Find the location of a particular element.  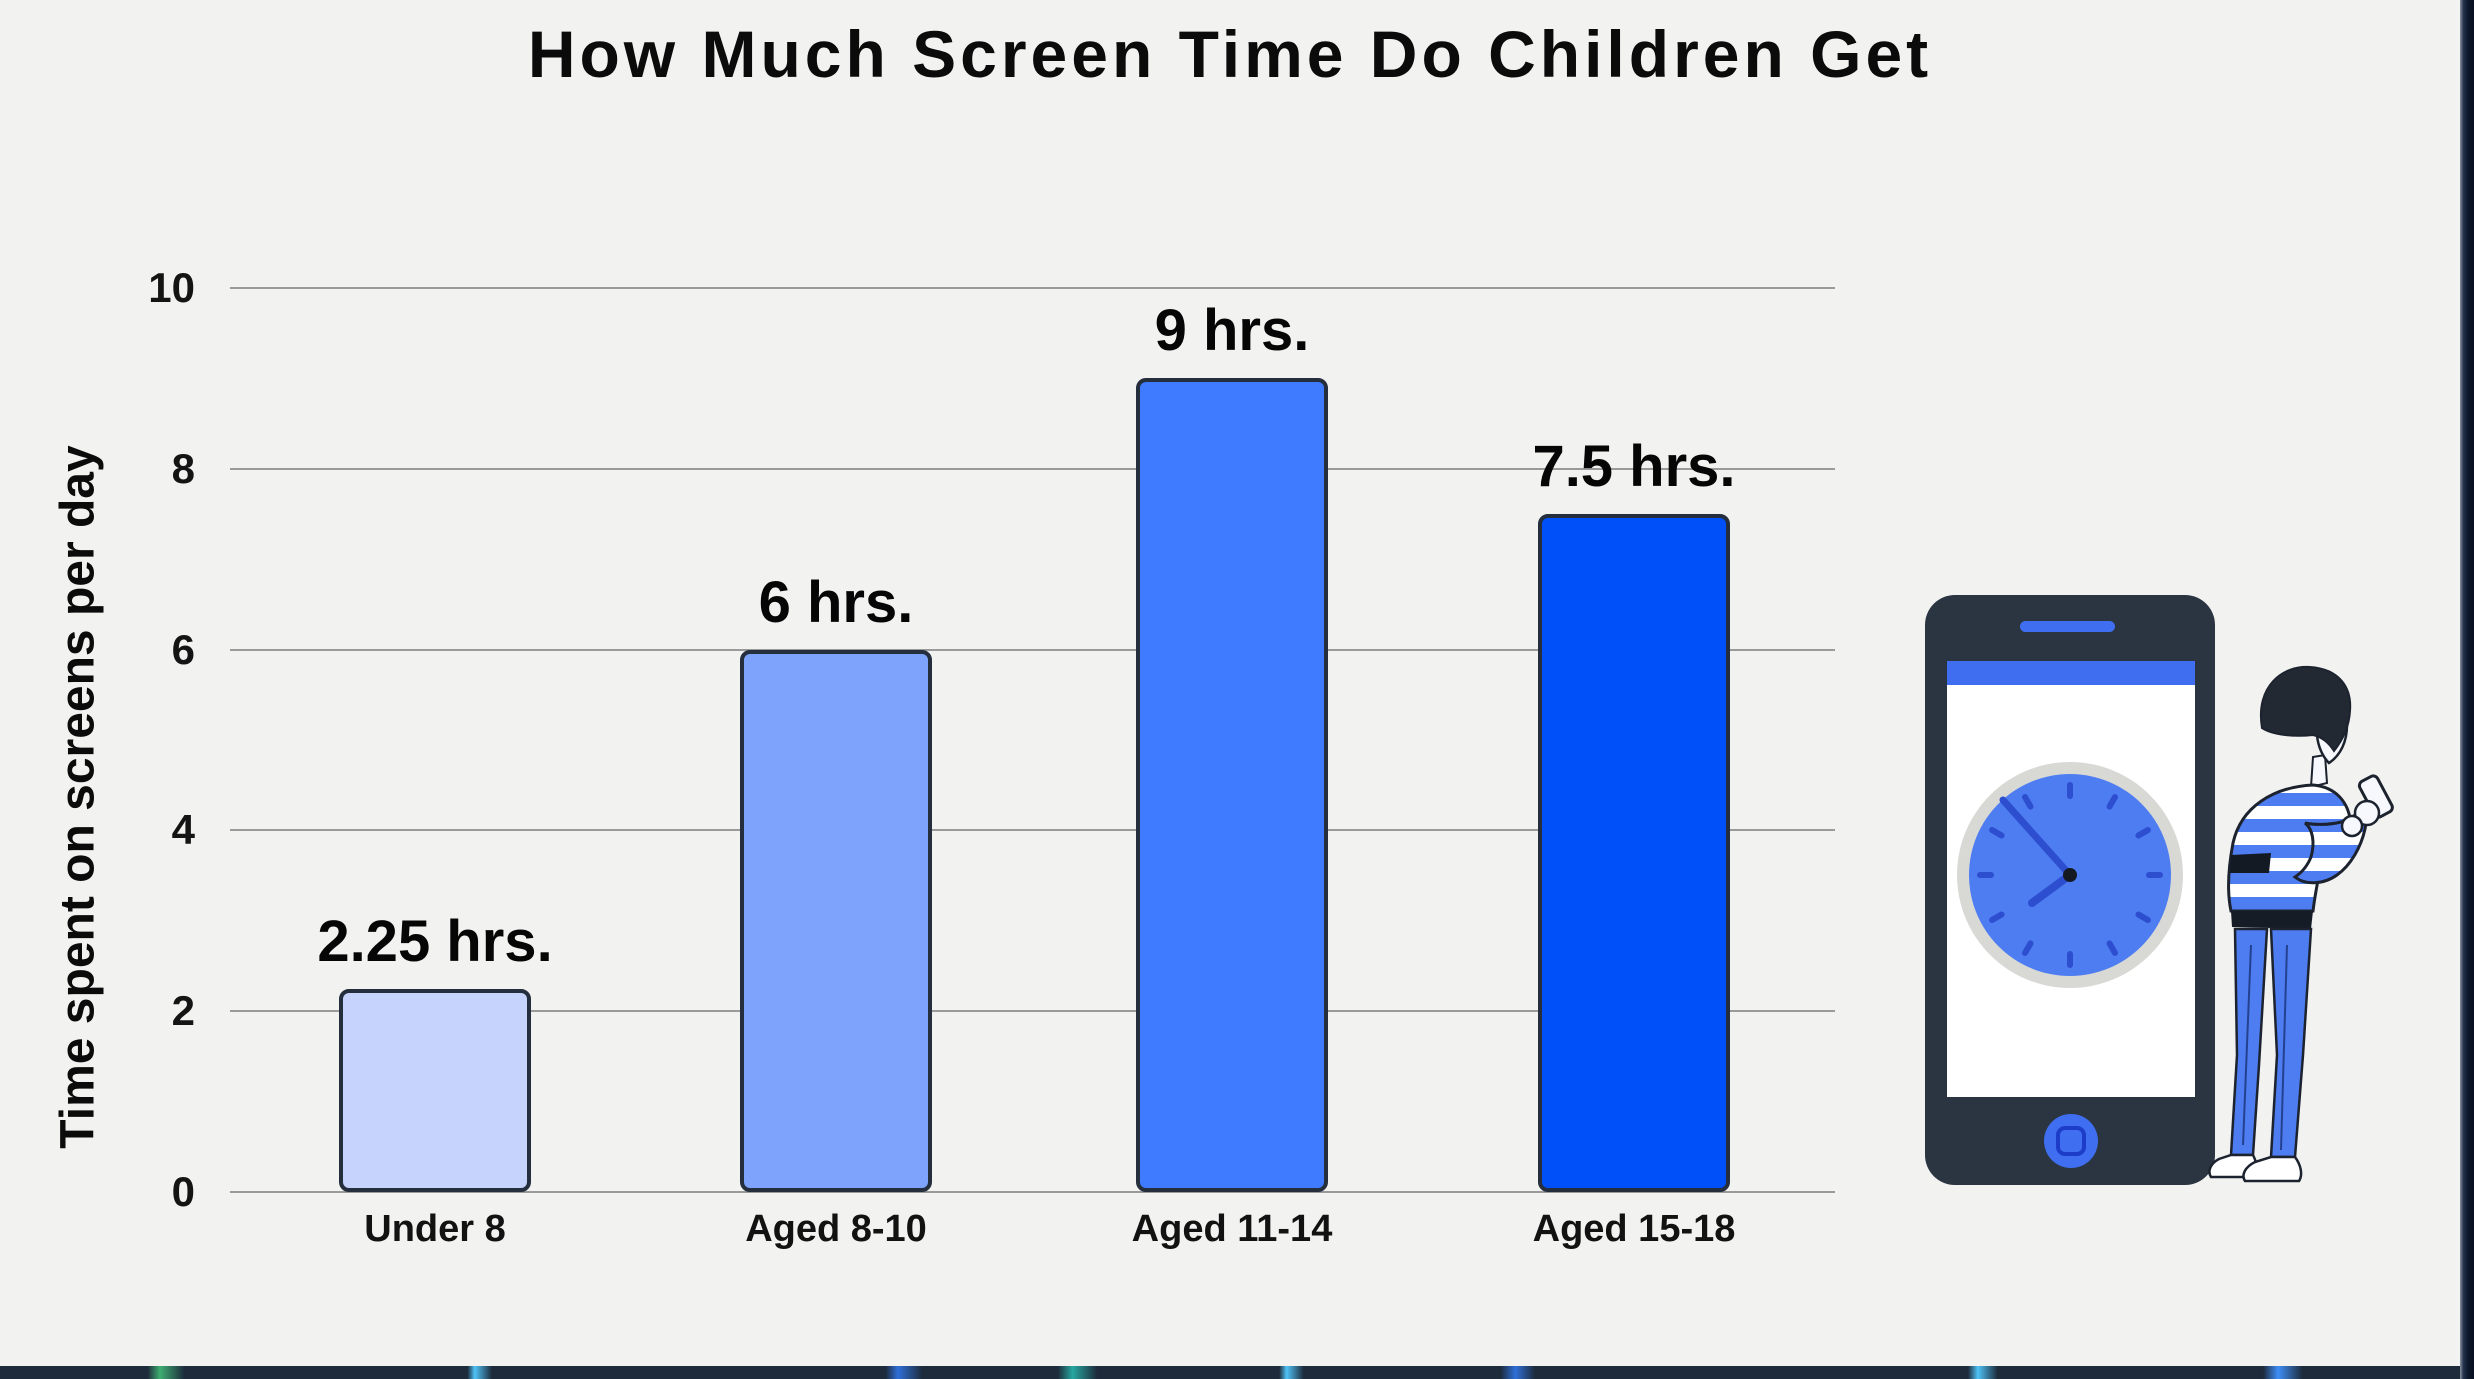

y-tick-label: 6 is located at coordinates (183, 649).